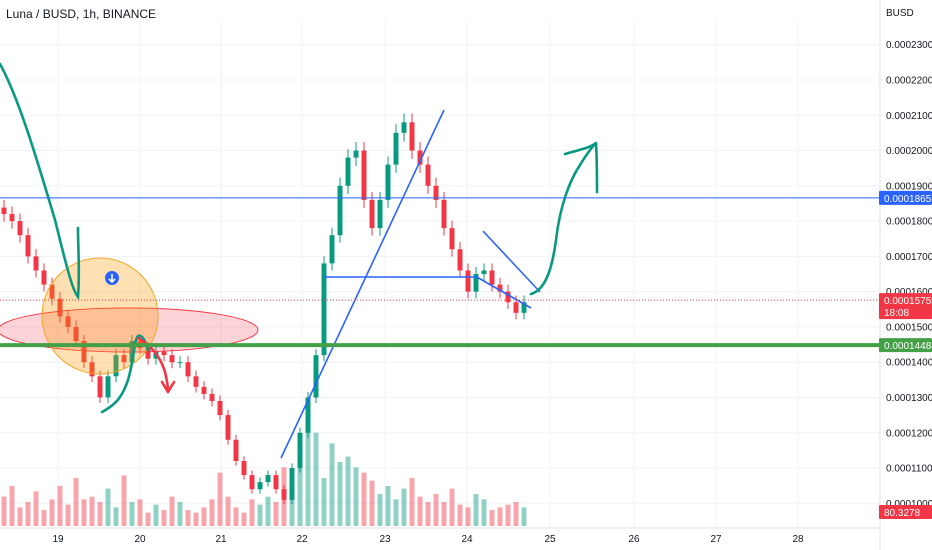 Image resolution: width=932 pixels, height=550 pixels. Describe the element at coordinates (440, 536) in the screenshot. I see `x-axis: 19 20 21 22 23 24 25 26 27 28` at that location.